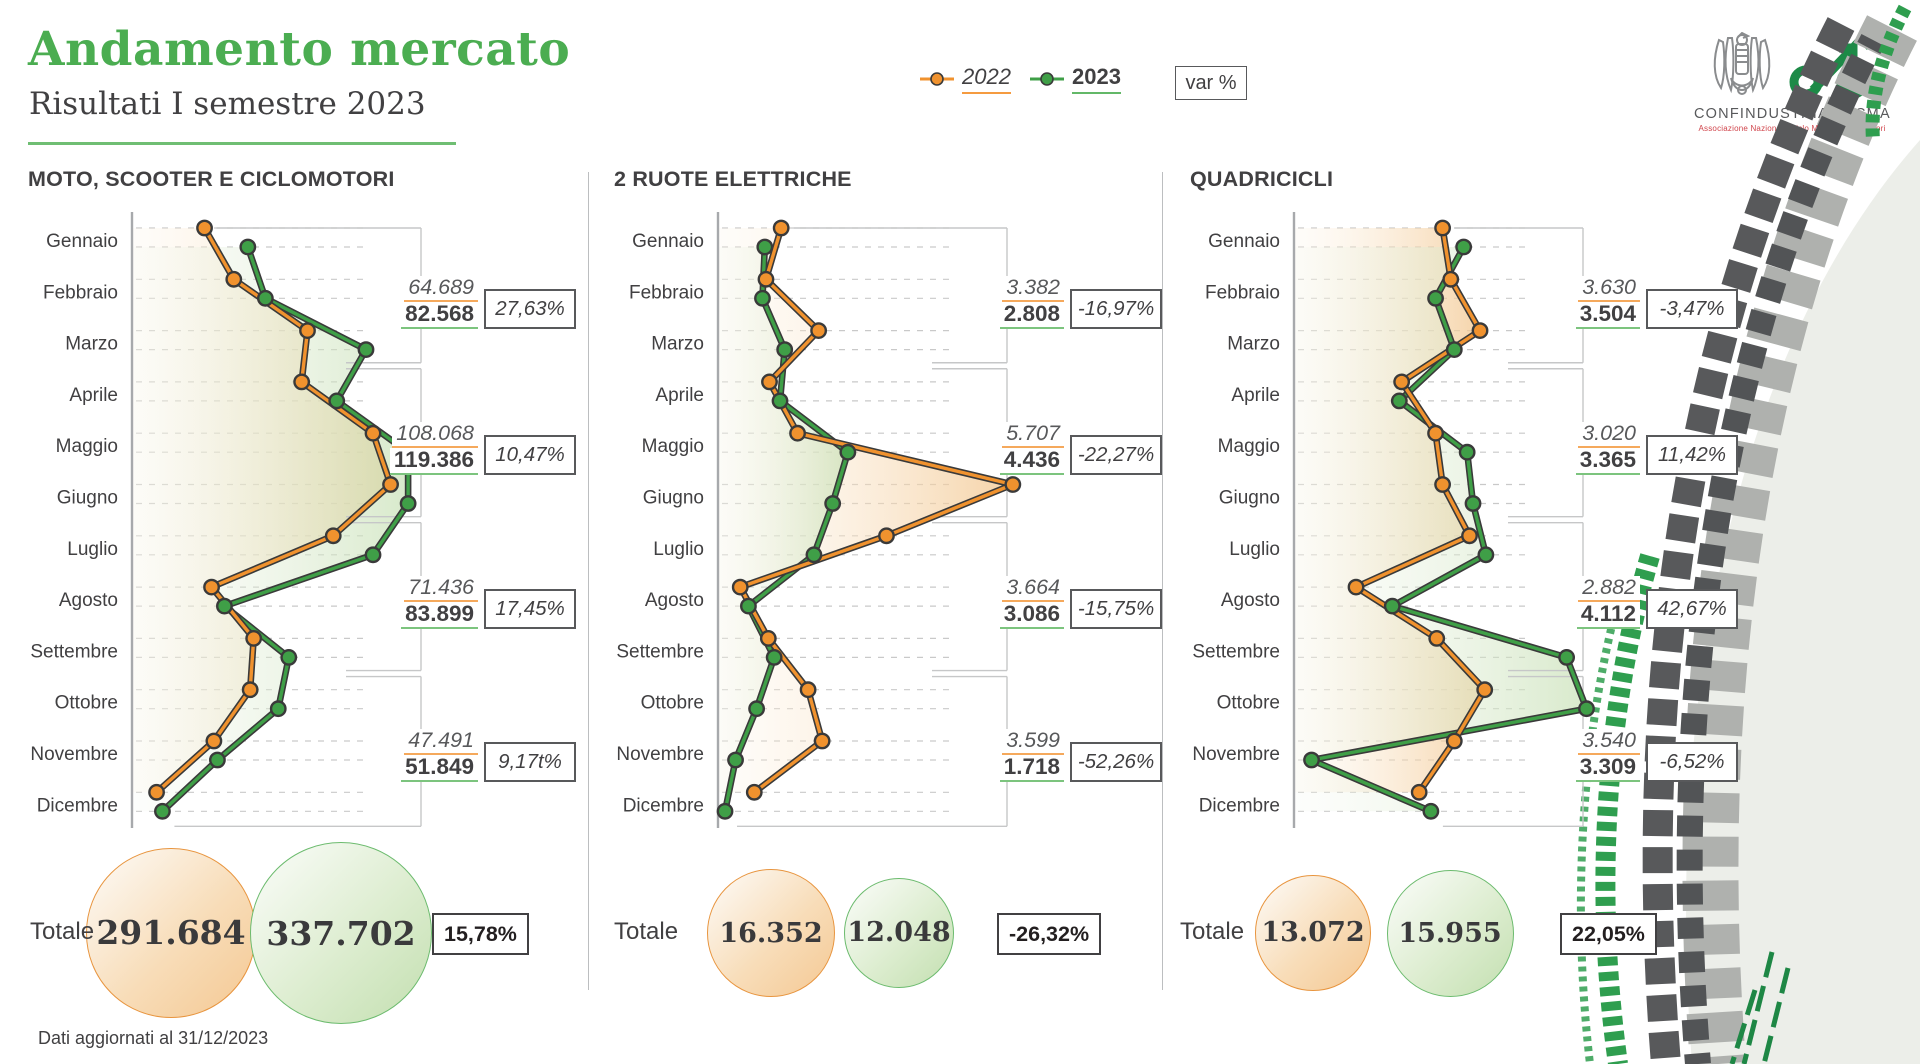 Image resolution: width=1920 pixels, height=1064 pixels. Describe the element at coordinates (439, 315) in the screenshot. I see `quarter-value-2023: 82.568` at that location.